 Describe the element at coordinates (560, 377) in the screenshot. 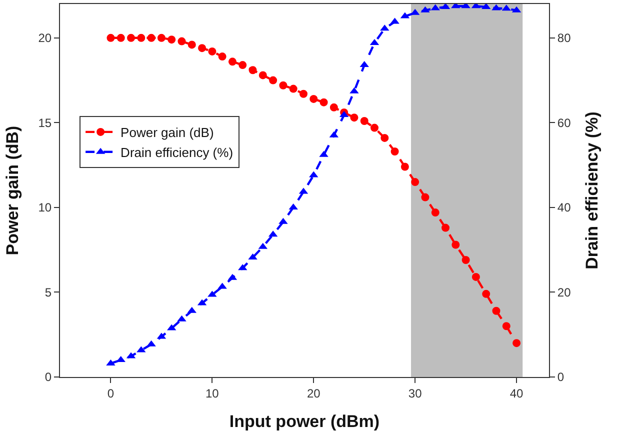

I see `y2-tick-label: 0` at that location.